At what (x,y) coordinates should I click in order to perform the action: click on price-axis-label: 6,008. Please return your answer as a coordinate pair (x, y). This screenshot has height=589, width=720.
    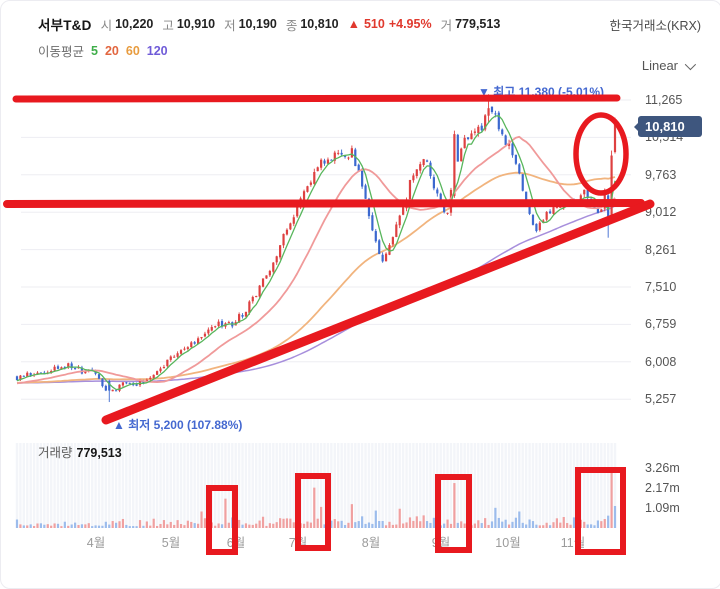
    Looking at the image, I should click on (661, 361).